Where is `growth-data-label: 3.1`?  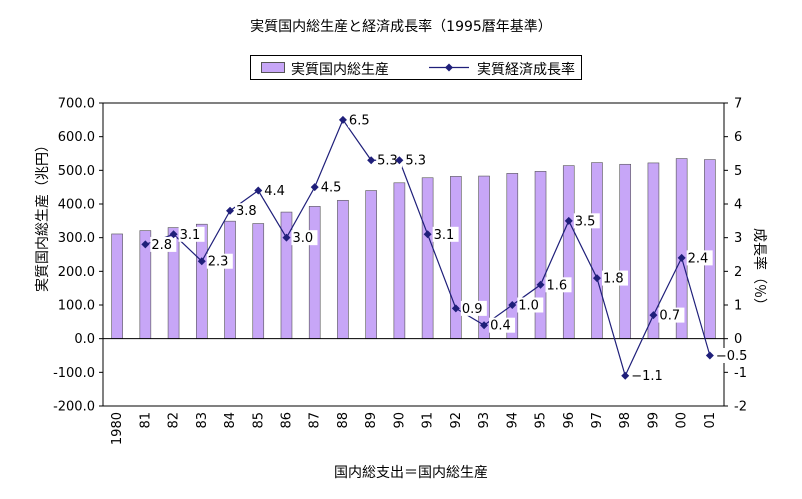
growth-data-label: 3.1 is located at coordinates (444, 235).